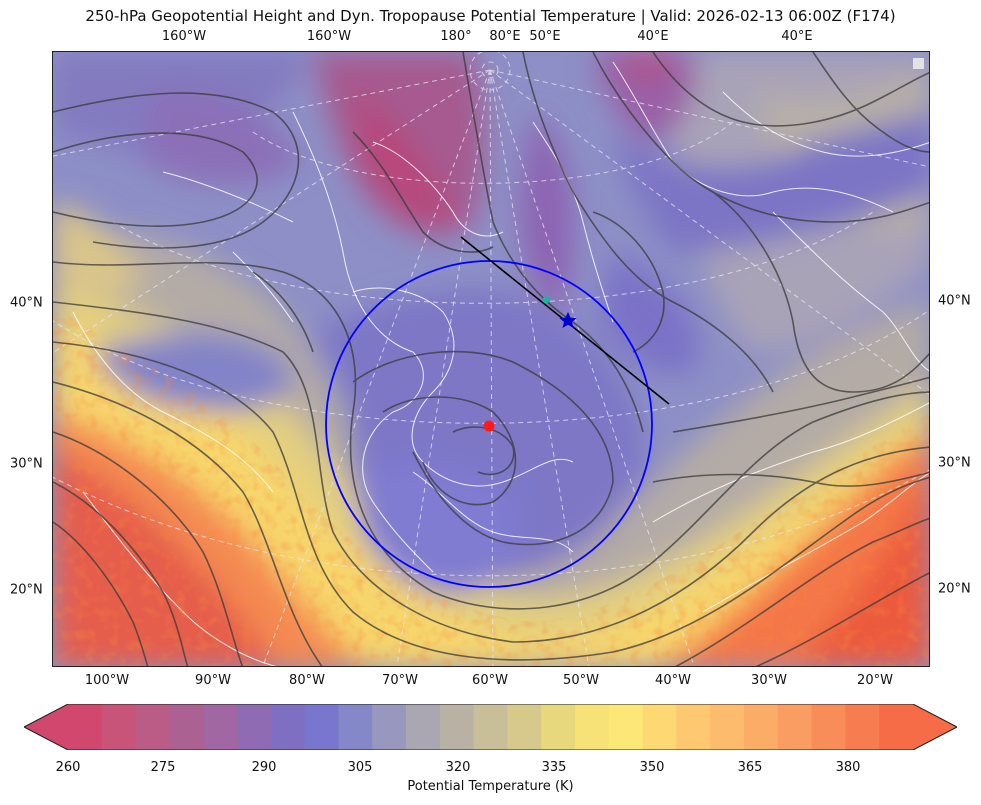 The image size is (981, 805). Describe the element at coordinates (918, 63) in the screenshot. I see `legend-box` at that location.